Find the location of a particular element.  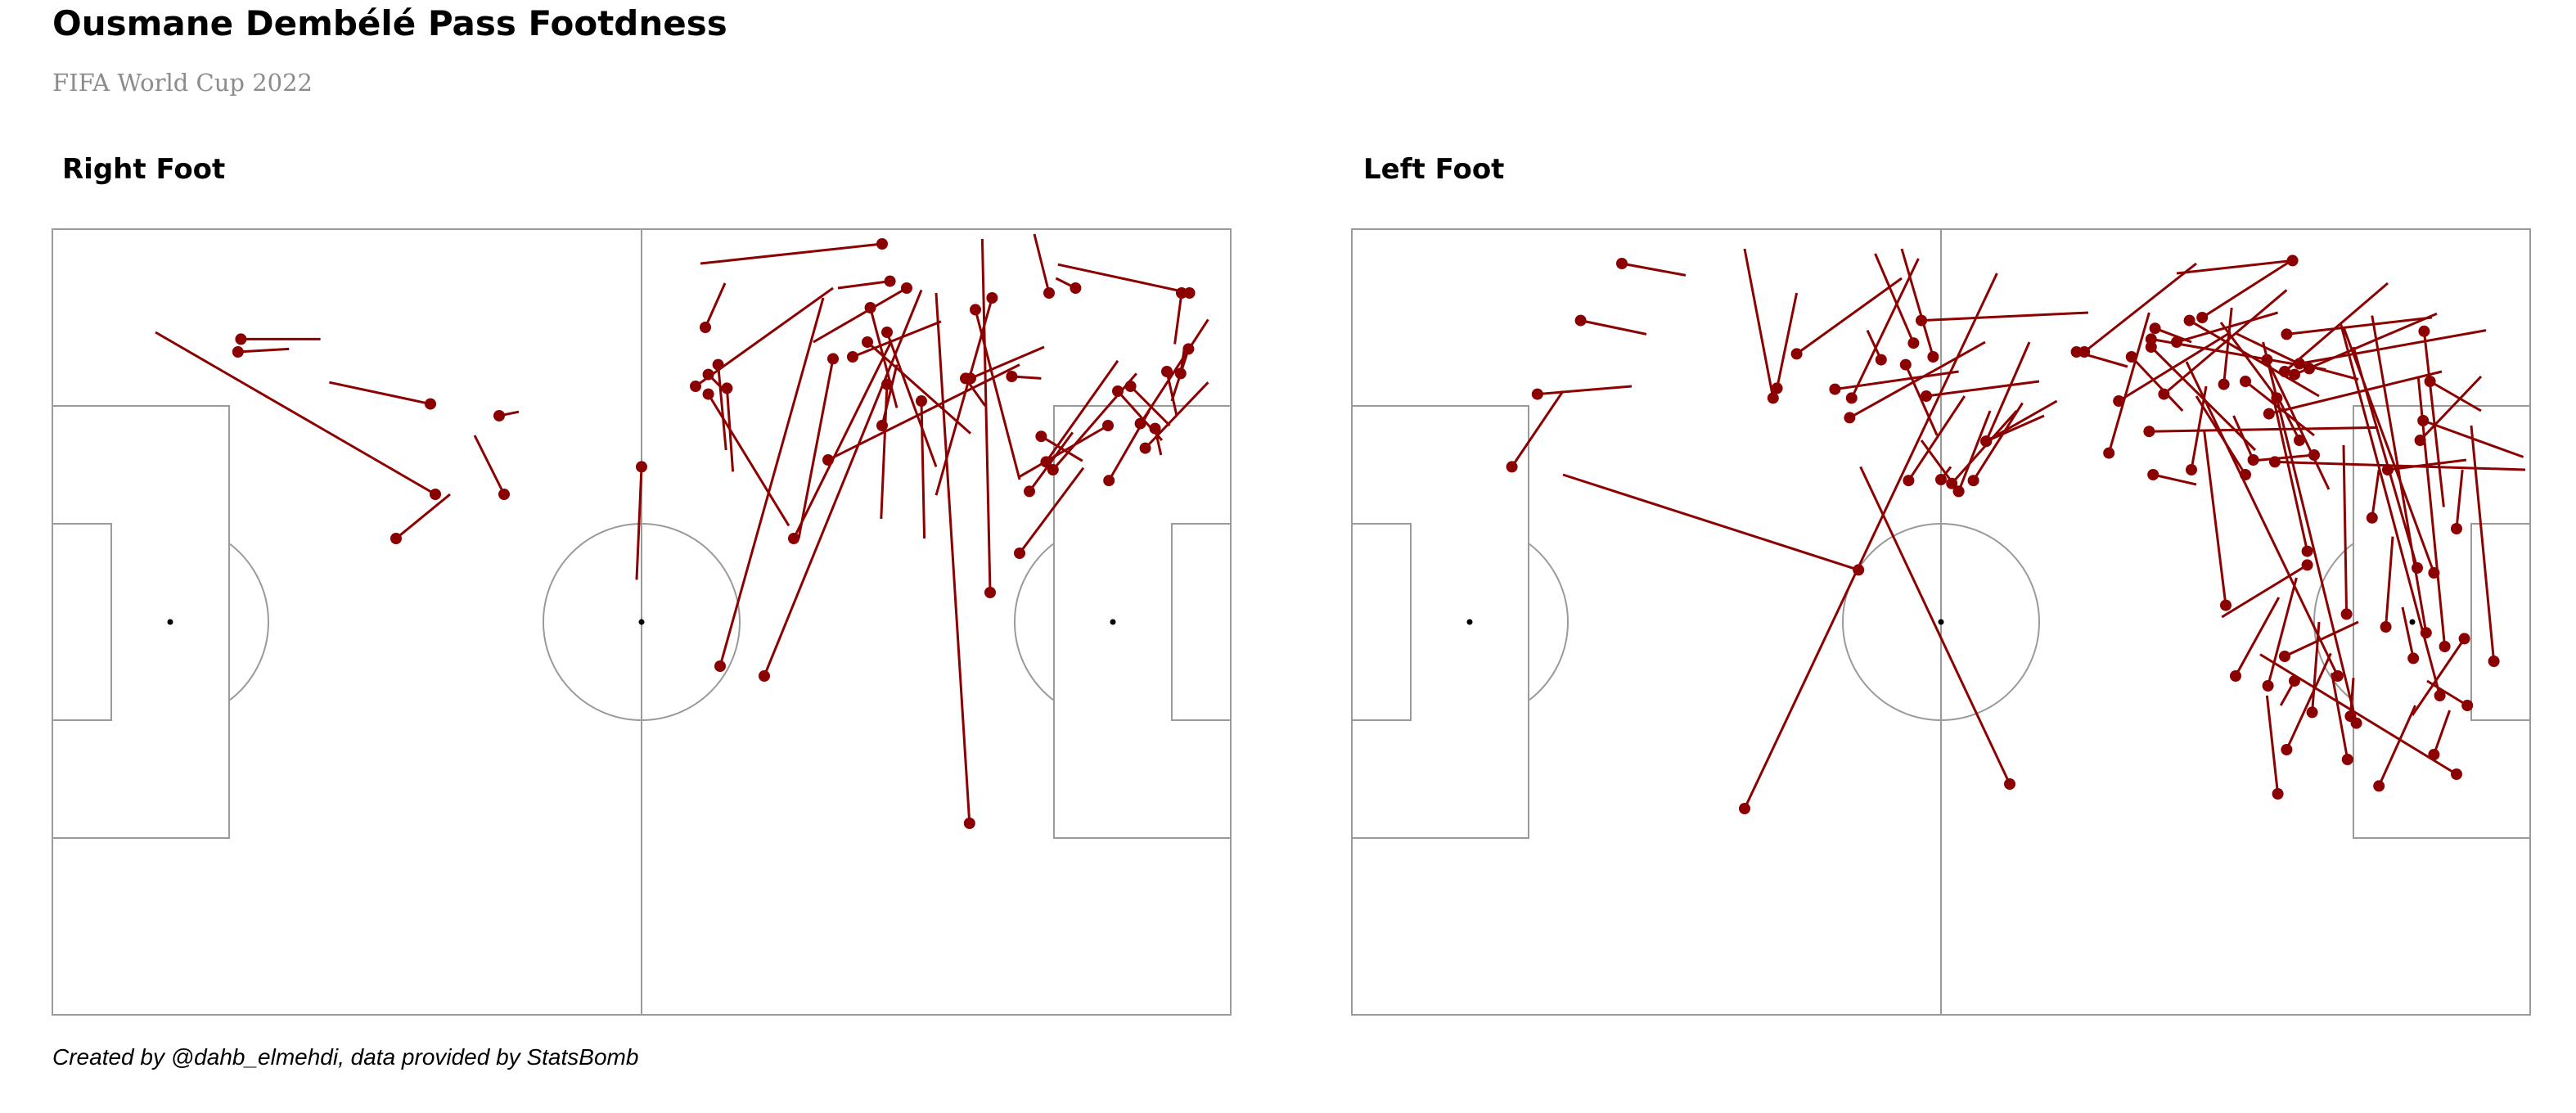

left-penalty-spot is located at coordinates (1469, 622).